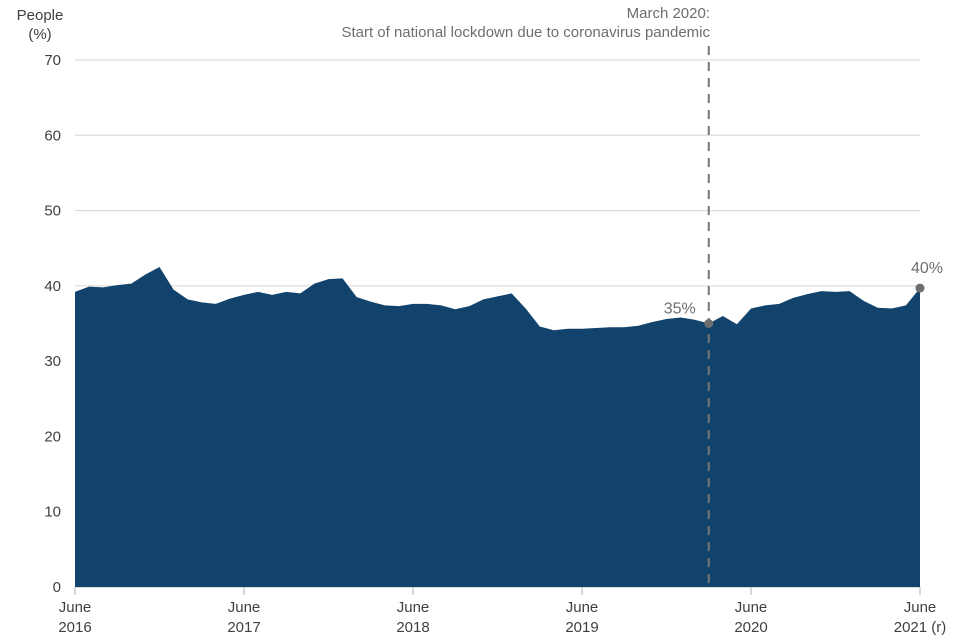 The image size is (960, 640). Describe the element at coordinates (40, 34) in the screenshot. I see `y-axis-title-line2: (%)` at that location.